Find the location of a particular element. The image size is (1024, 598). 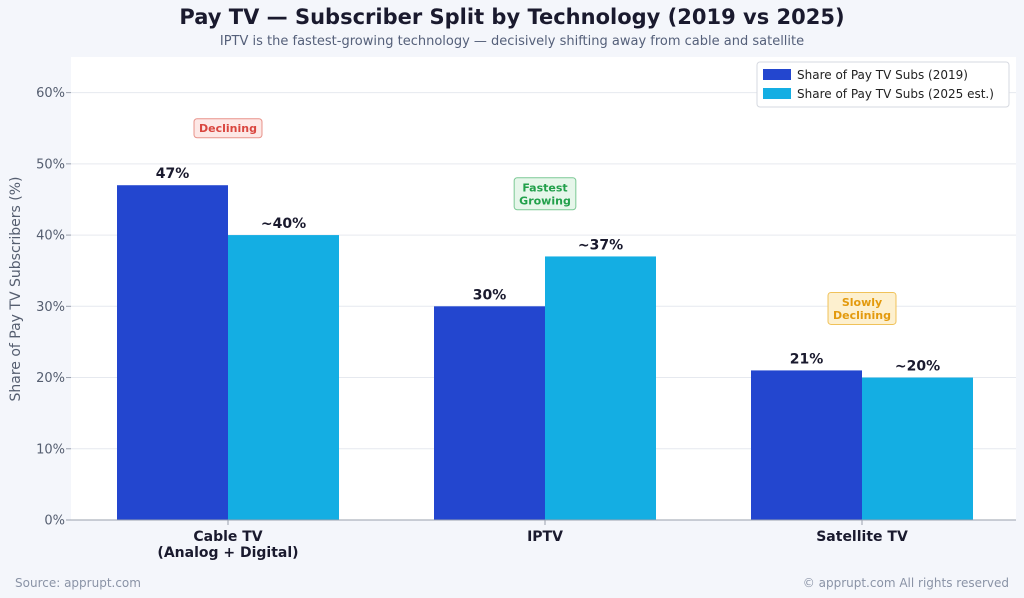

x-tick-label: IPTV is located at coordinates (545, 537).